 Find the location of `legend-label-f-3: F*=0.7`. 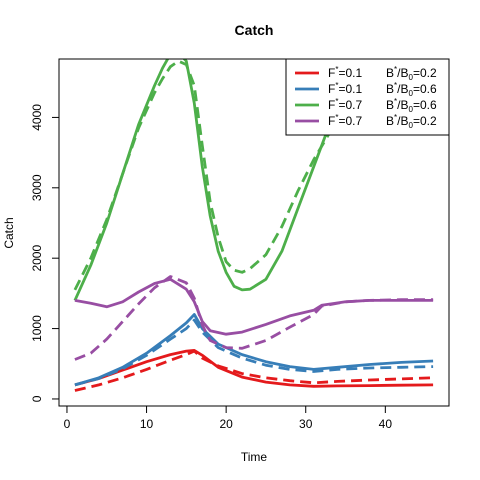

legend-label-f-3: F*=0.7 is located at coordinates (345, 104).